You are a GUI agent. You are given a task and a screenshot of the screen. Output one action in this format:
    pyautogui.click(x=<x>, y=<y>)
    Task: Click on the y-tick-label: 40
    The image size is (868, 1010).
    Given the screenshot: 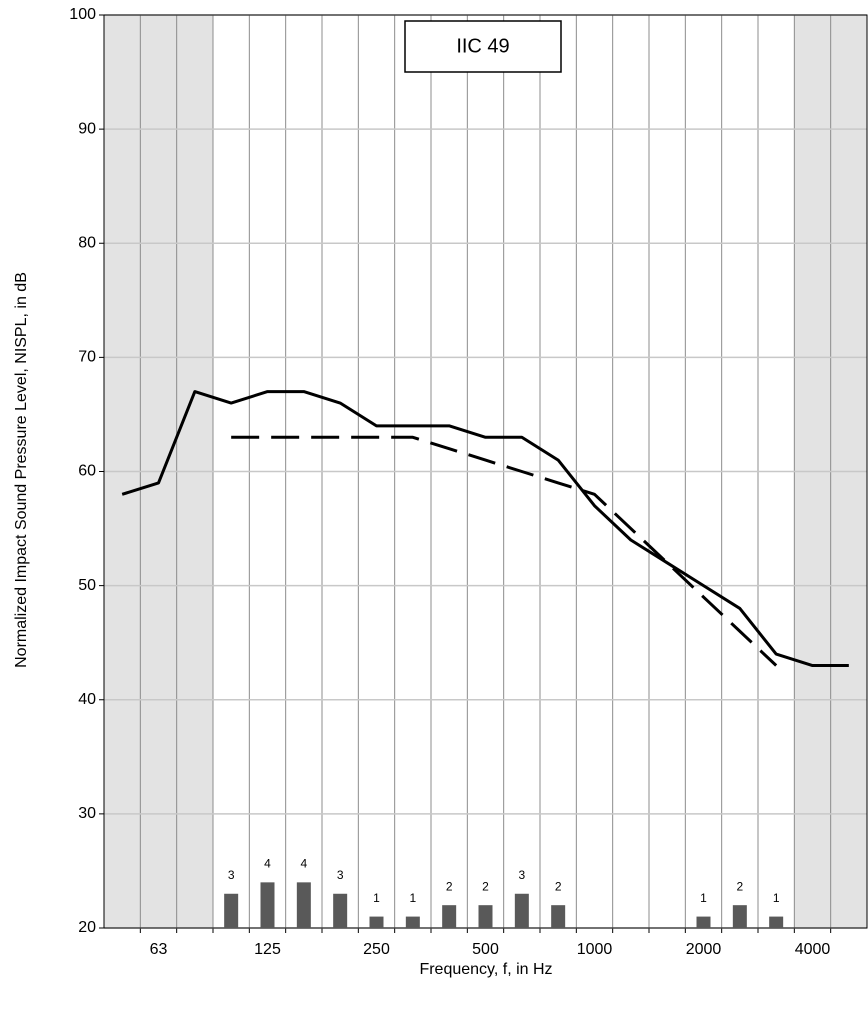 What is the action you would take?
    pyautogui.click(x=87, y=699)
    